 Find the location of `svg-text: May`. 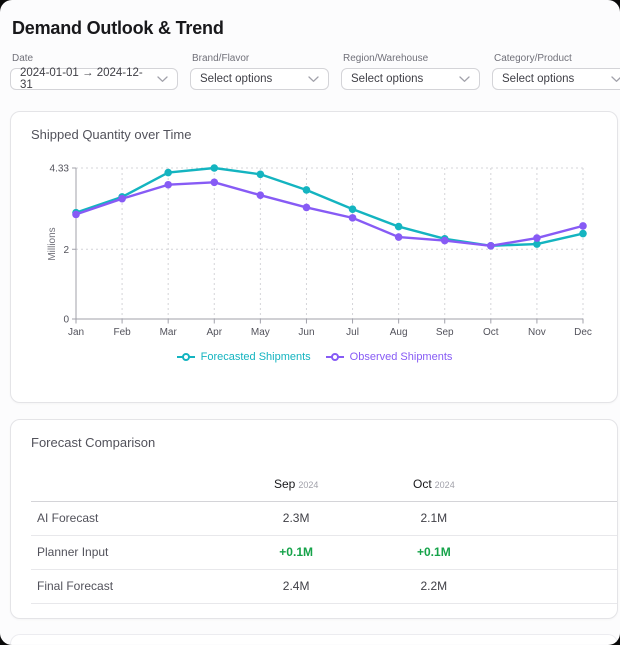

svg-text: May is located at coordinates (260, 332).